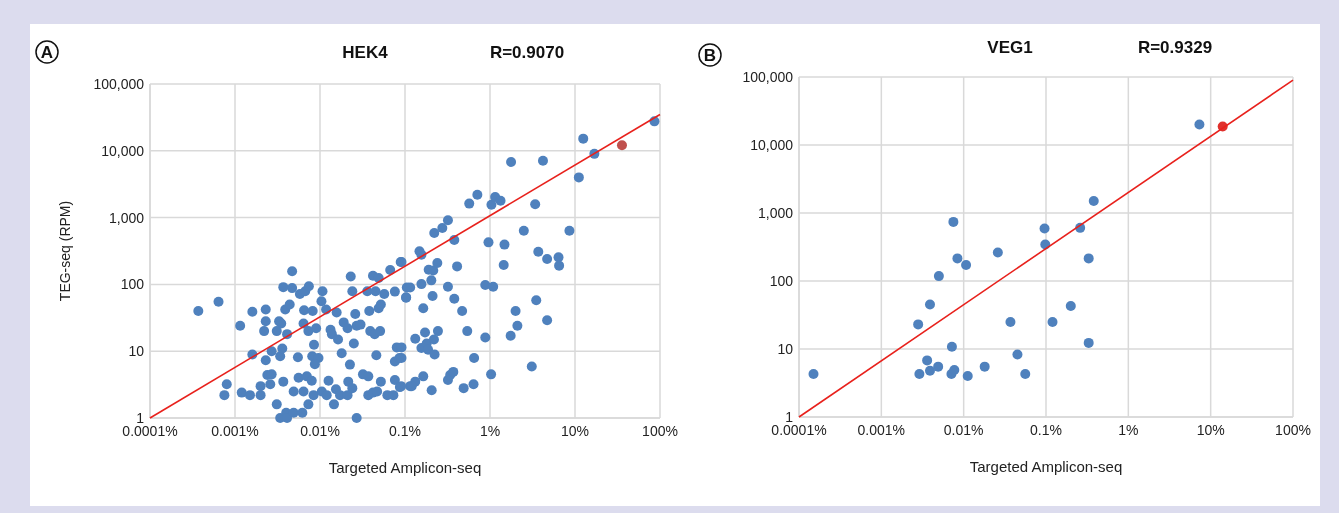 This screenshot has width=1339, height=513. I want to click on chart-title: HEK4, so click(365, 52).